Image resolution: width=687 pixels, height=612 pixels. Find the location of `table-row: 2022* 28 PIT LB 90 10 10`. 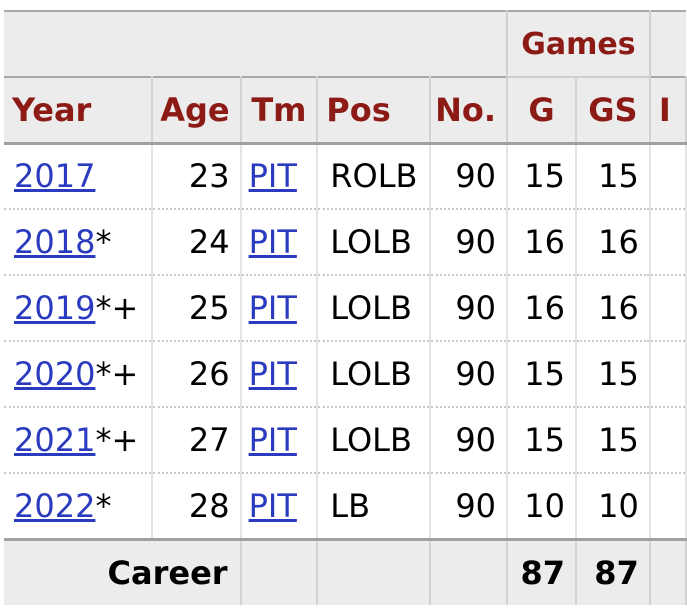

table-row: 2022* 28 PIT LB 90 10 10 is located at coordinates (345, 506).